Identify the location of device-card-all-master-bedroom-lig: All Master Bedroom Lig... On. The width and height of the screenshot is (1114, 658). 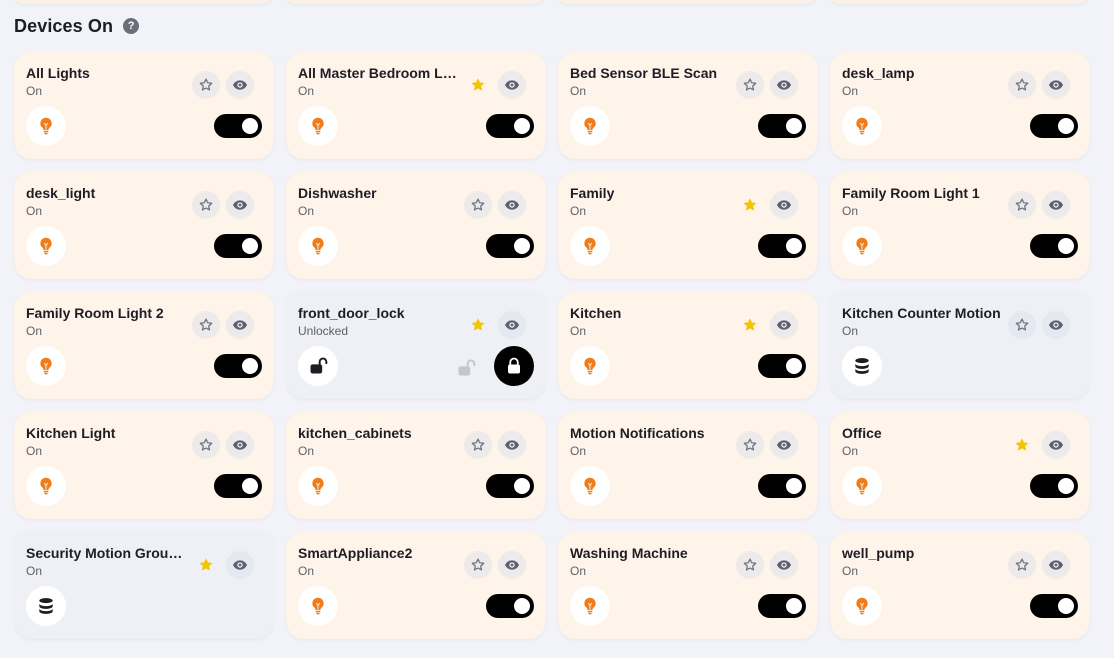
(416, 105).